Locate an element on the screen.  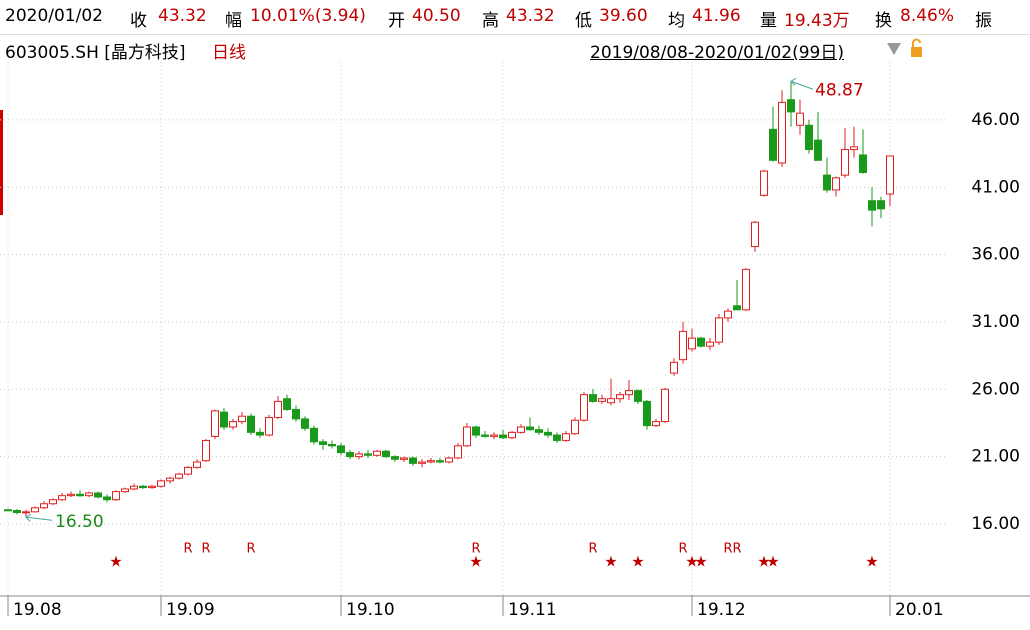
symbol: 603005.SH [晶方科技] is located at coordinates (95, 53).